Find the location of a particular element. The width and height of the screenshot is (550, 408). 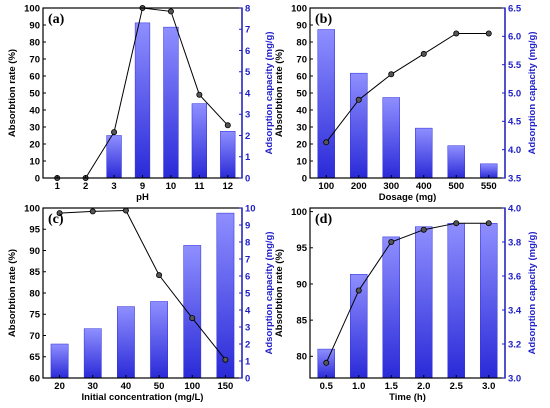

x-axis-label: pH is located at coordinates (142, 197).